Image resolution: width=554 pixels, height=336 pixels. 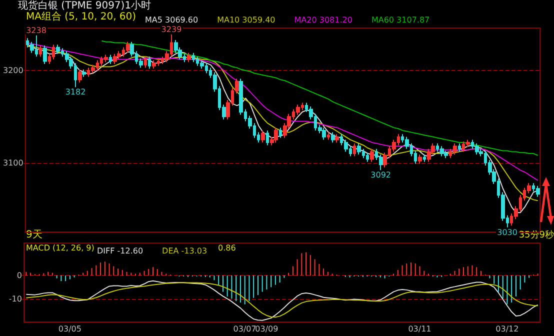 What do you see at coordinates (507, 329) in the screenshot?
I see `x-tick-label: 03/12` at bounding box center [507, 329].